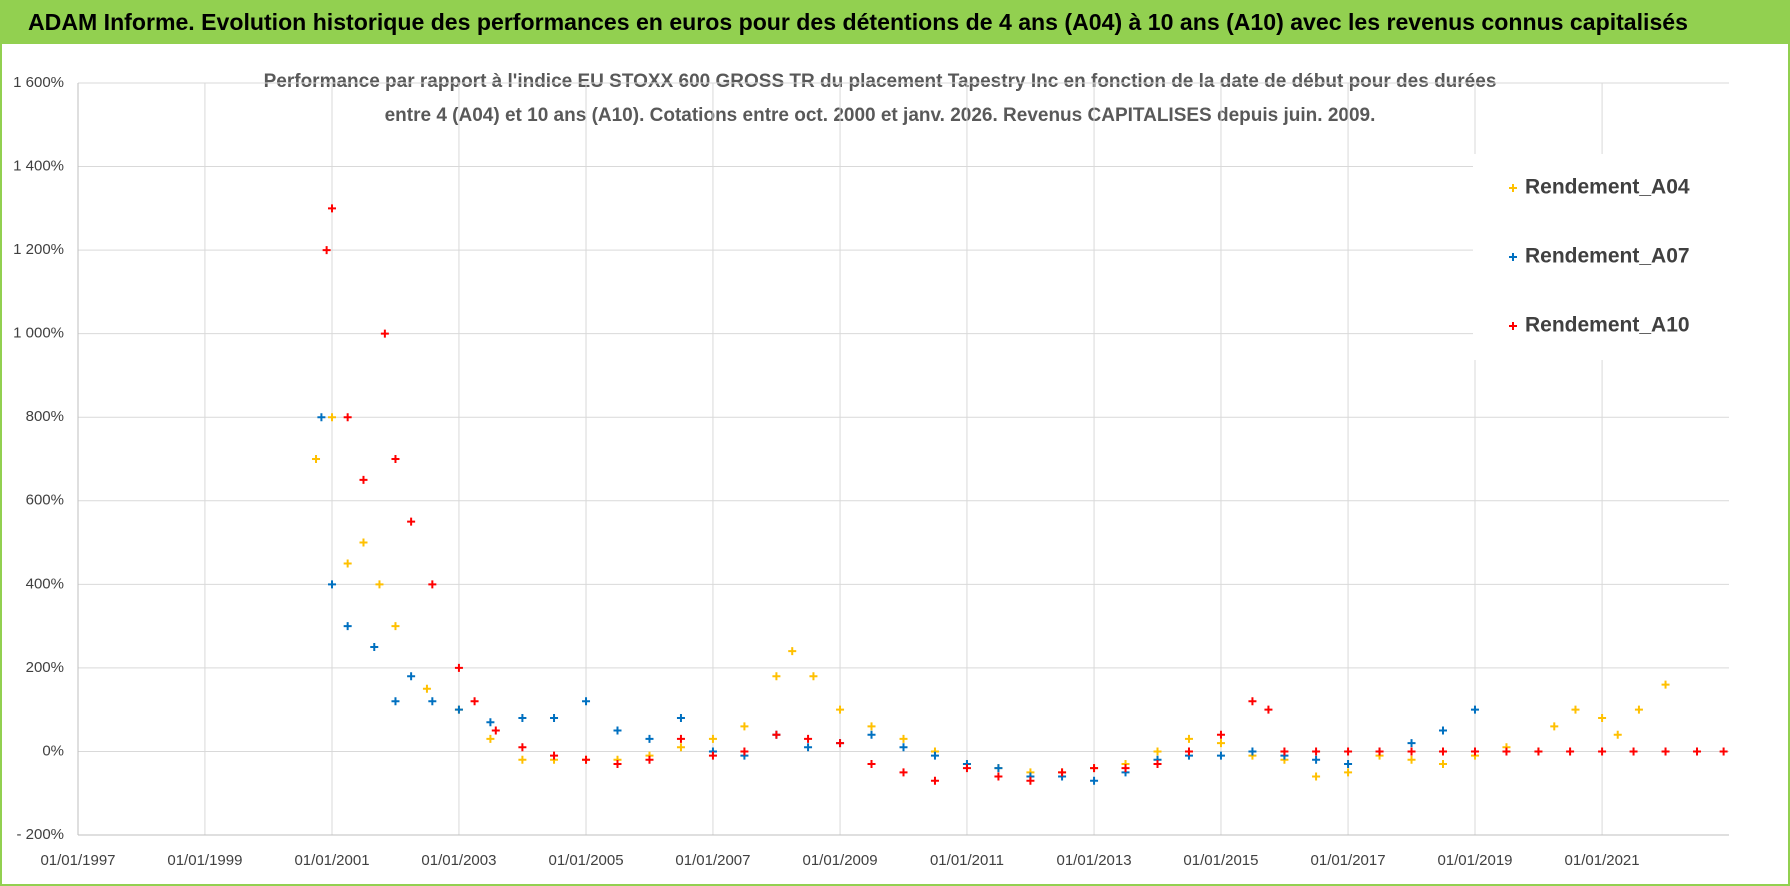 The height and width of the screenshot is (886, 1790). What do you see at coordinates (53, 750) in the screenshot?
I see `y-tick-label: 0%` at bounding box center [53, 750].